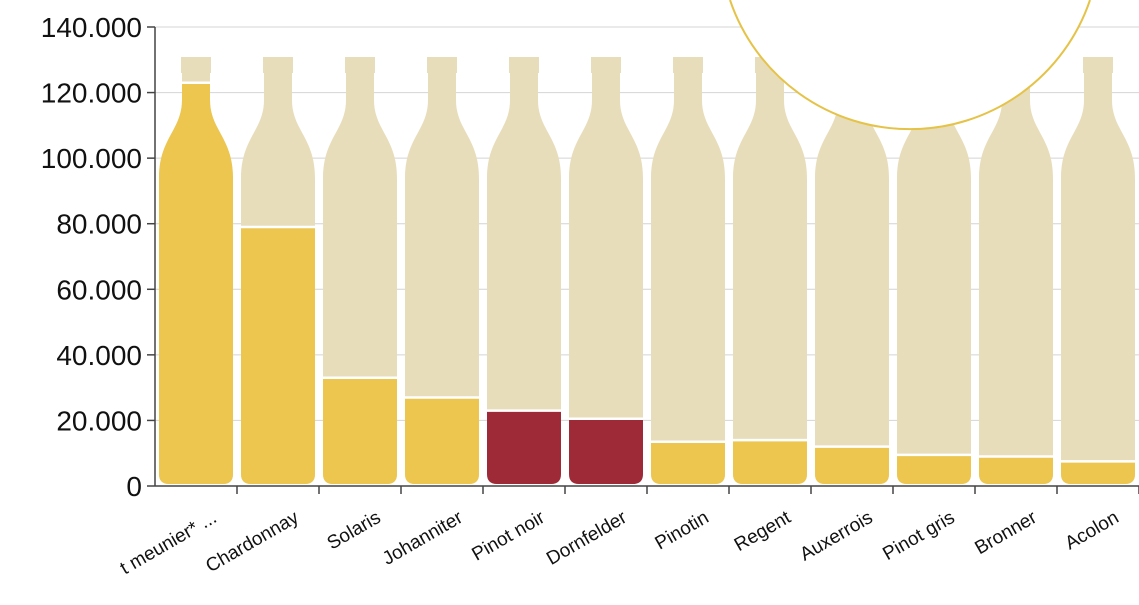 This screenshot has width=1139, height=605. Describe the element at coordinates (1092, 530) in the screenshot. I see `x-tick-label: Acolon` at that location.